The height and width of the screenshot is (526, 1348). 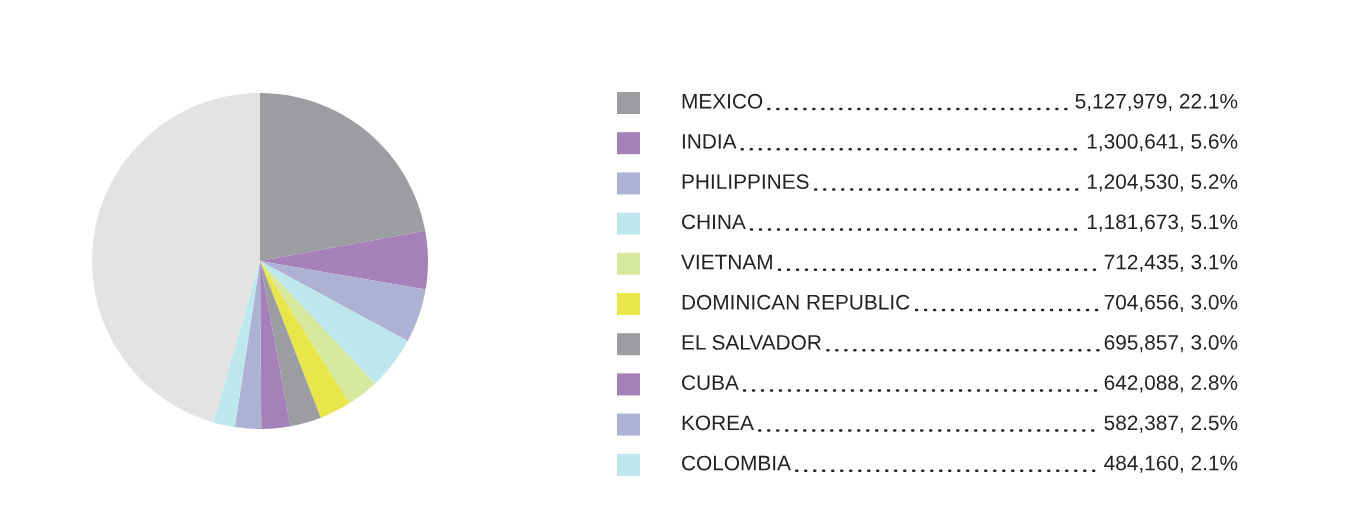 I want to click on legend-label: INDIA, so click(x=709, y=141).